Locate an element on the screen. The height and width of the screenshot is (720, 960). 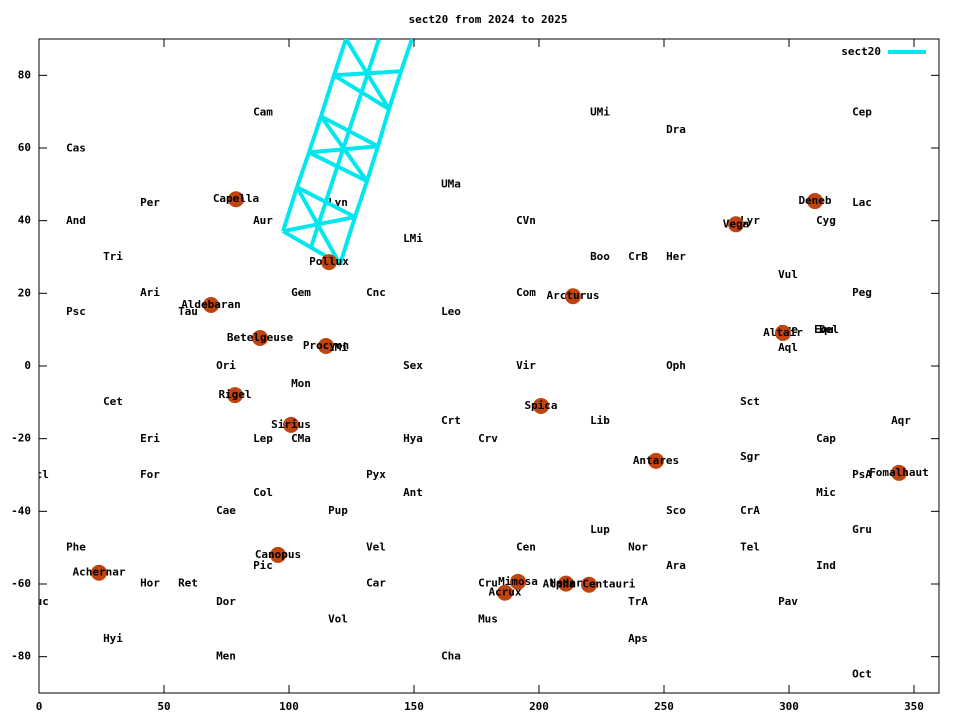
constellation-label: Ari is located at coordinates (150, 292).